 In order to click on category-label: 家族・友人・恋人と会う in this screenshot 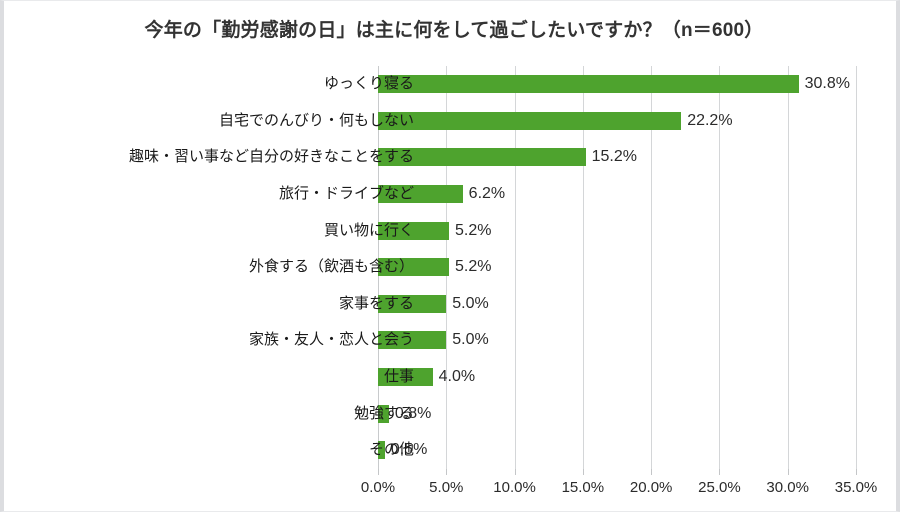, I will do `click(331, 340)`.